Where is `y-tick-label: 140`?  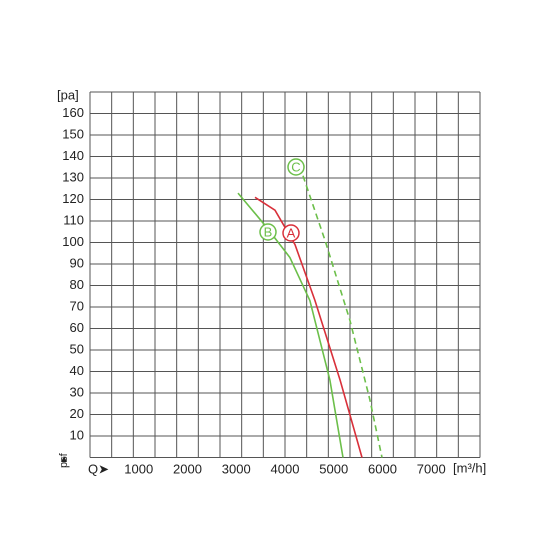 y-tick-label: 140 is located at coordinates (73, 155).